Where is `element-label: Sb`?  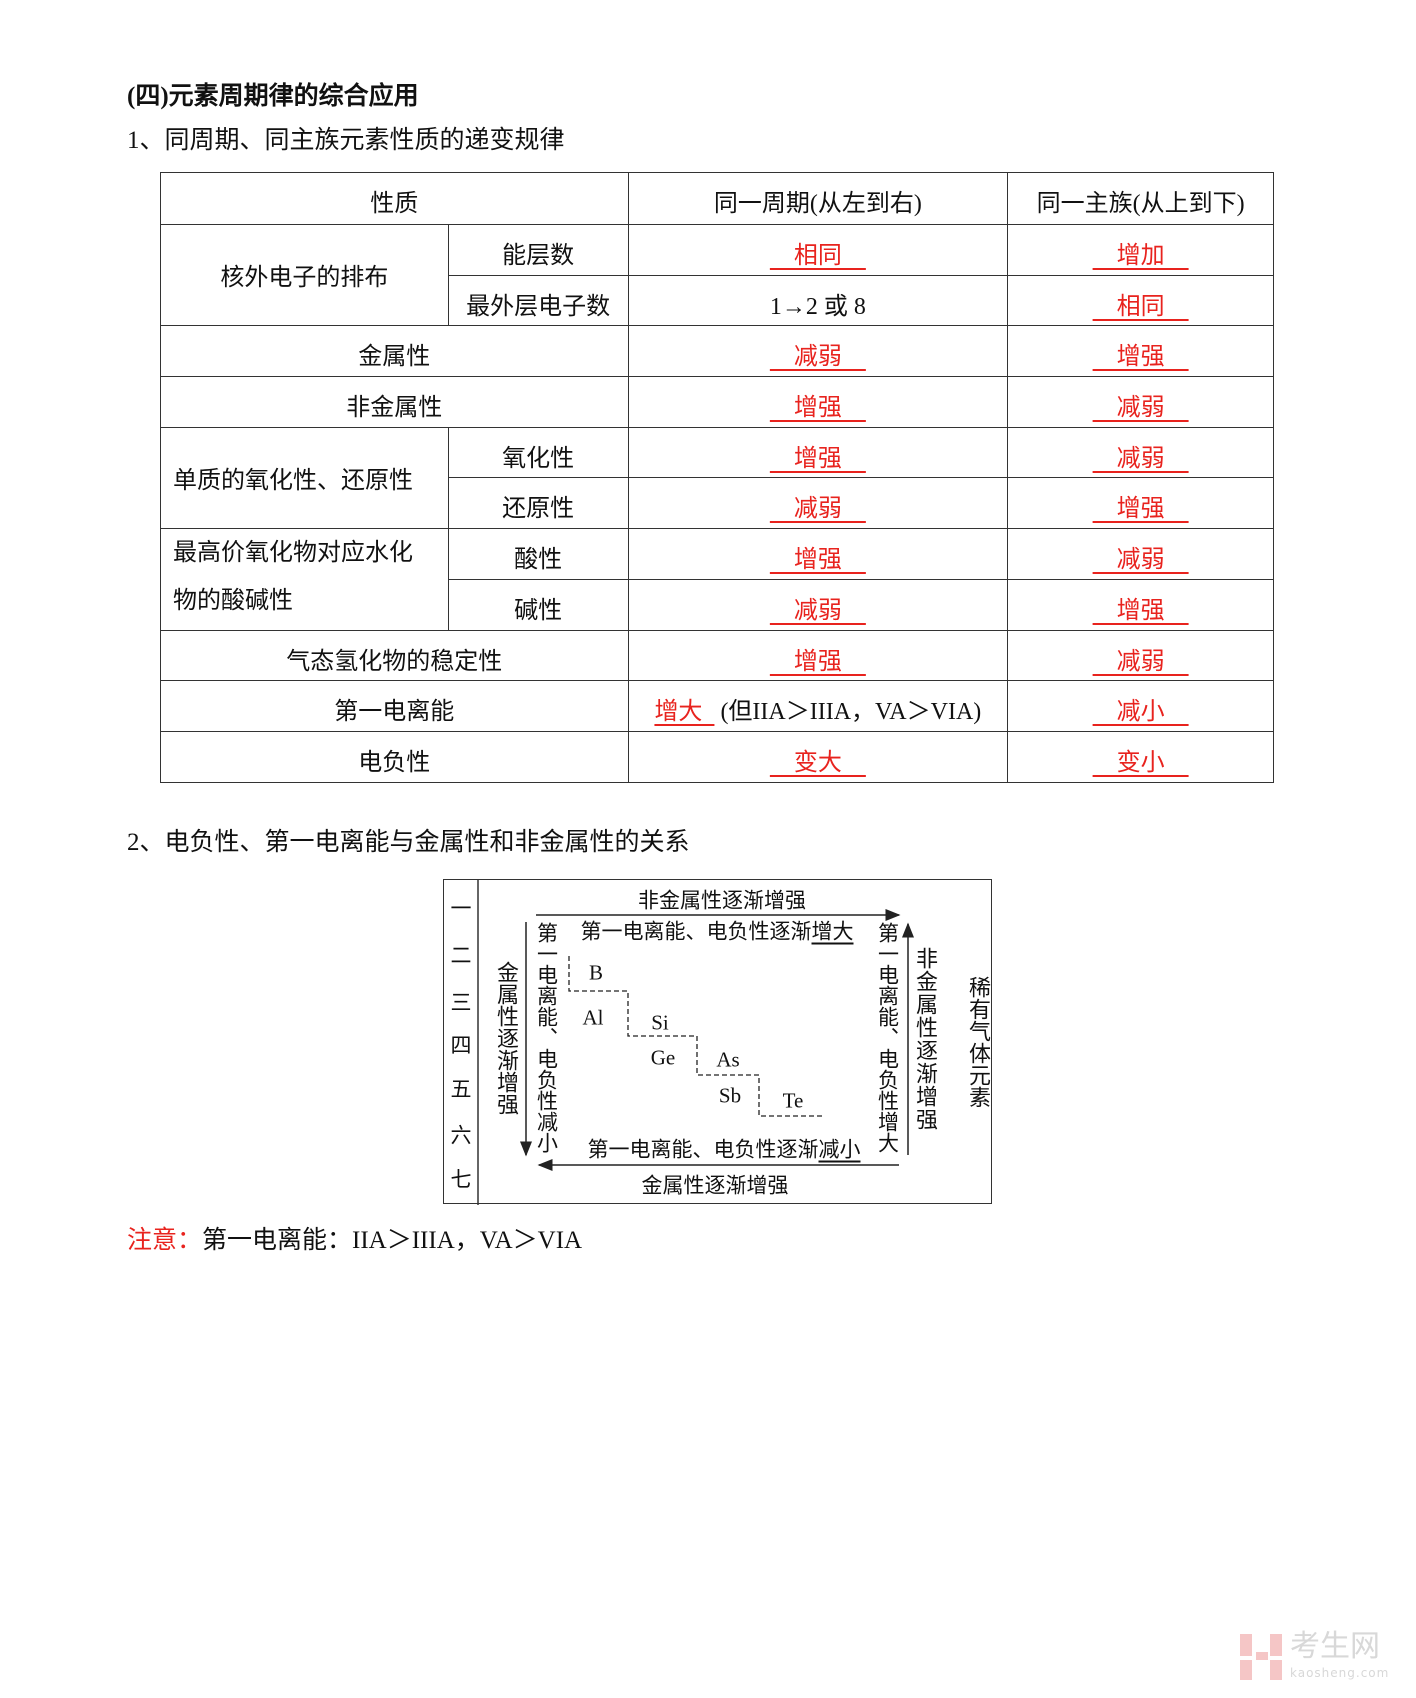 element-label: Sb is located at coordinates (730, 1095).